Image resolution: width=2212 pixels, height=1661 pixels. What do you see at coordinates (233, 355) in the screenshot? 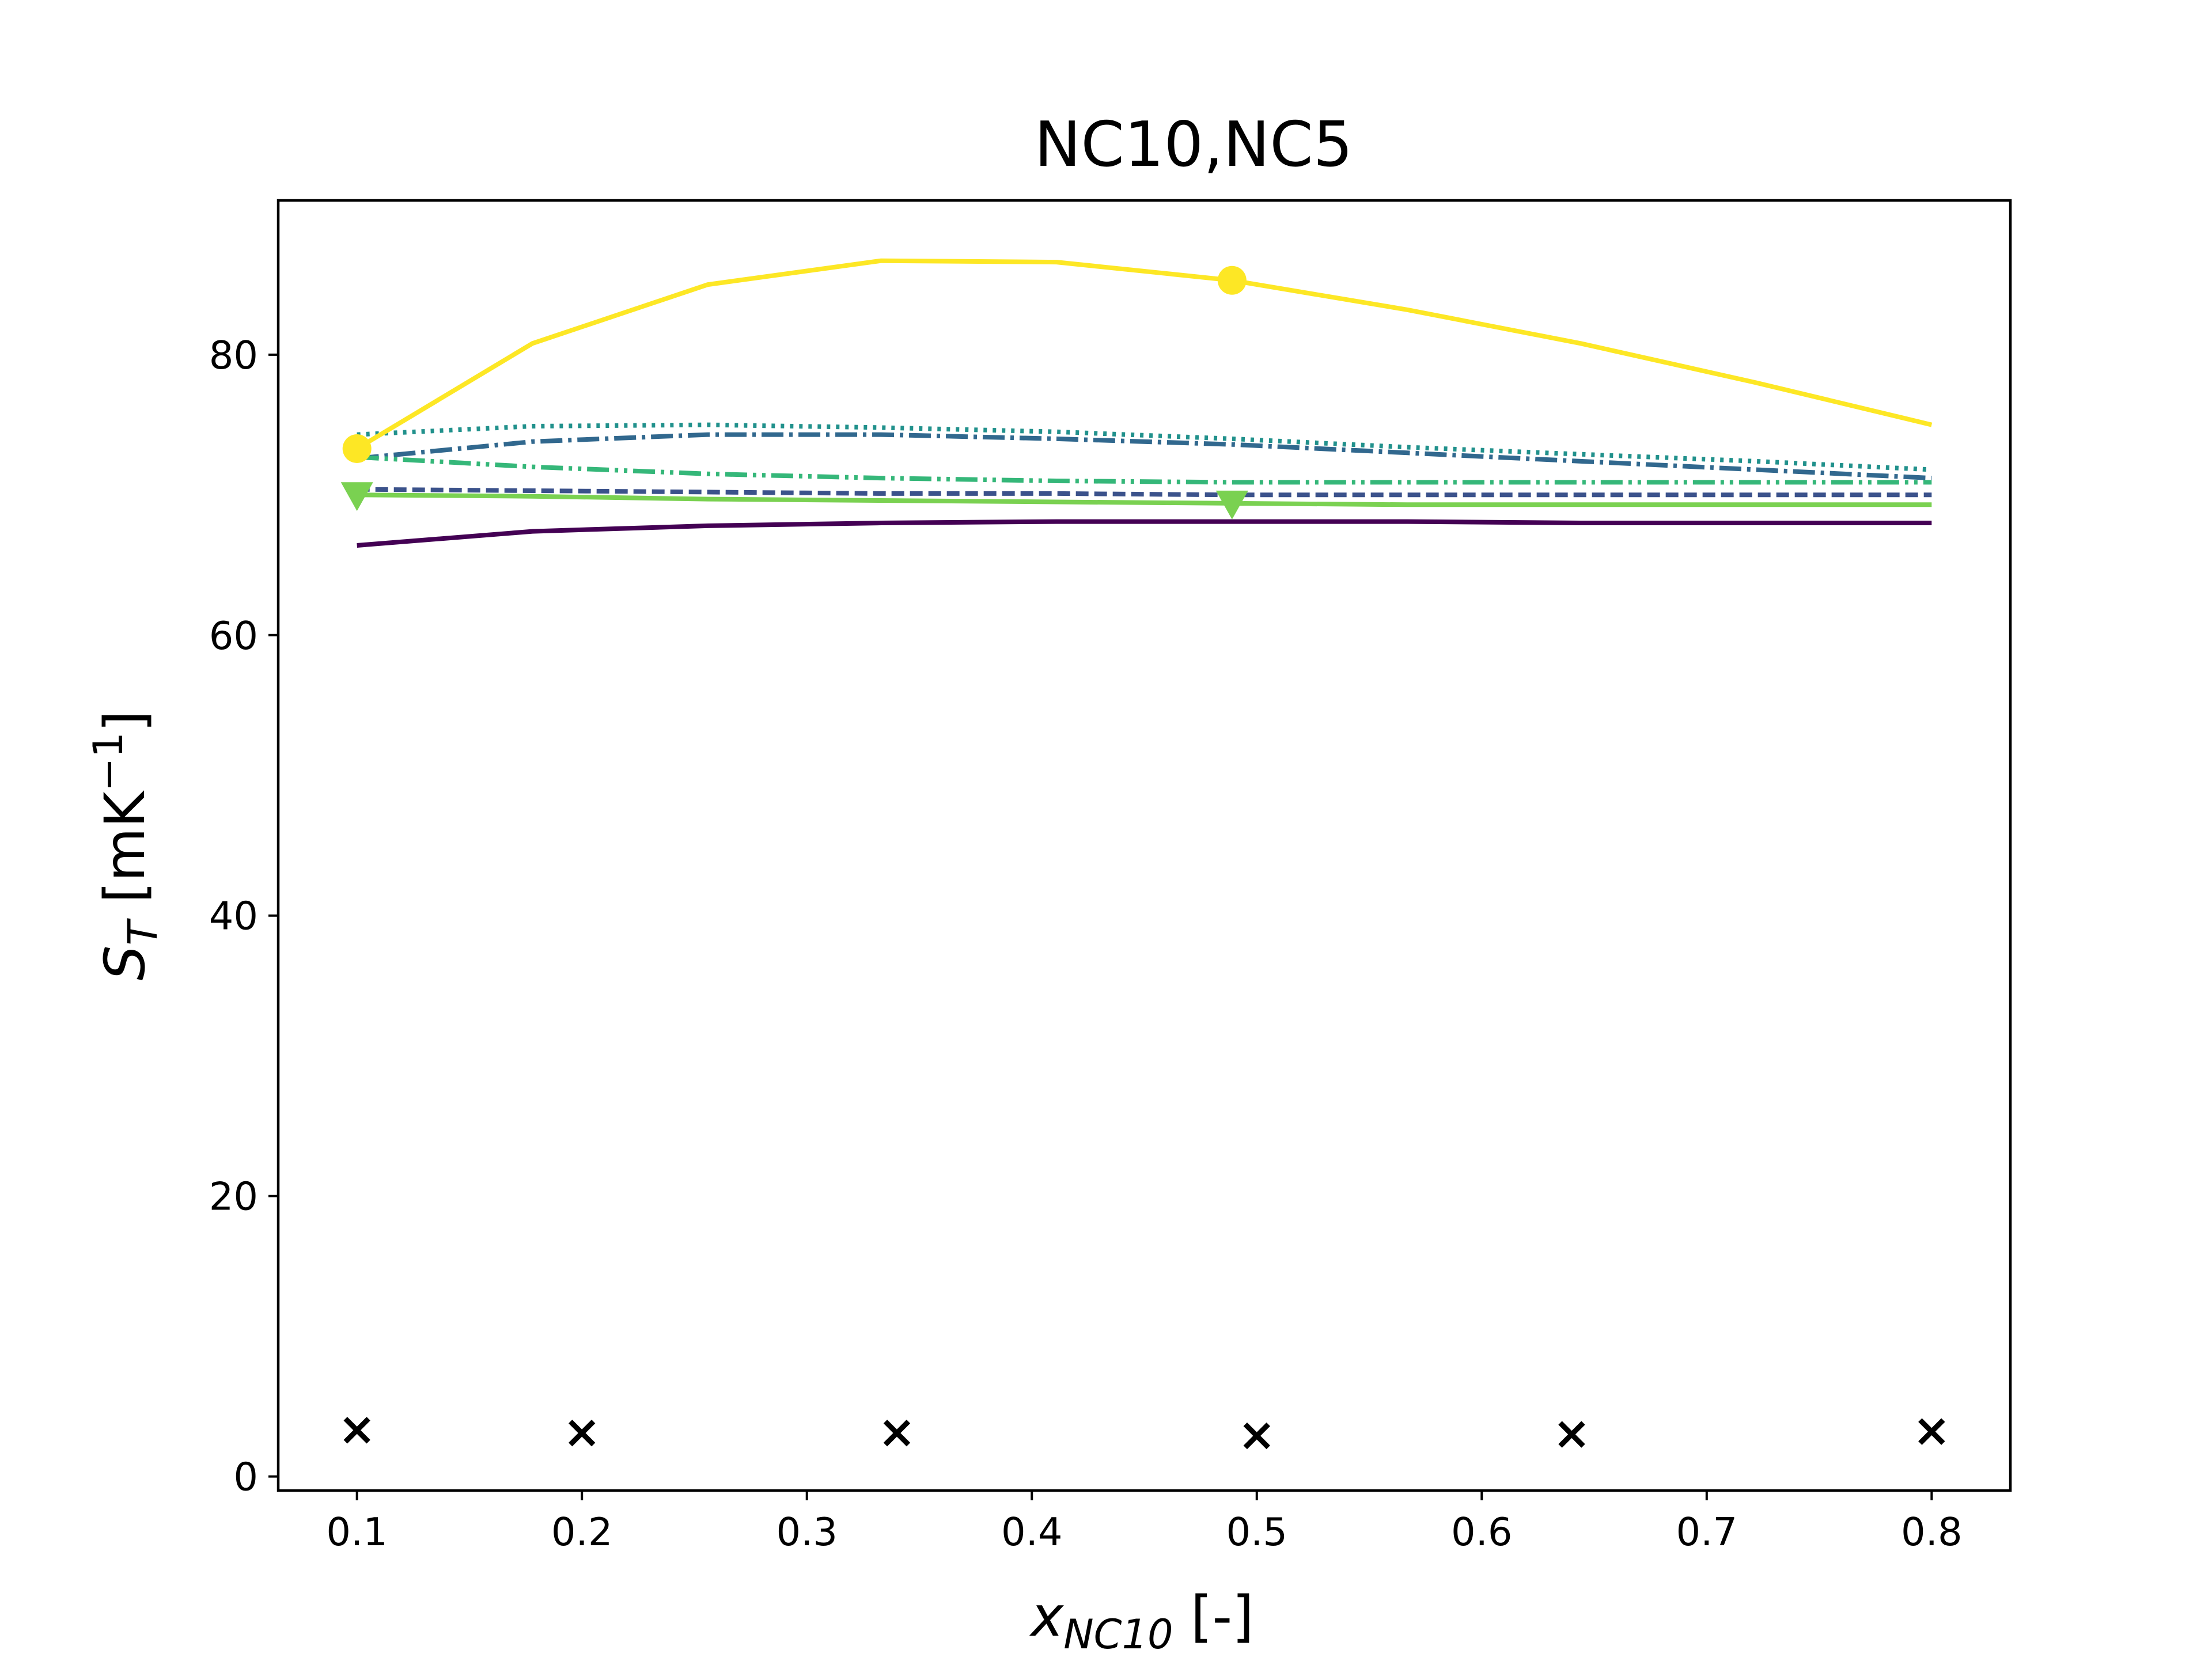
I see `y-tick-label: 80` at bounding box center [233, 355].